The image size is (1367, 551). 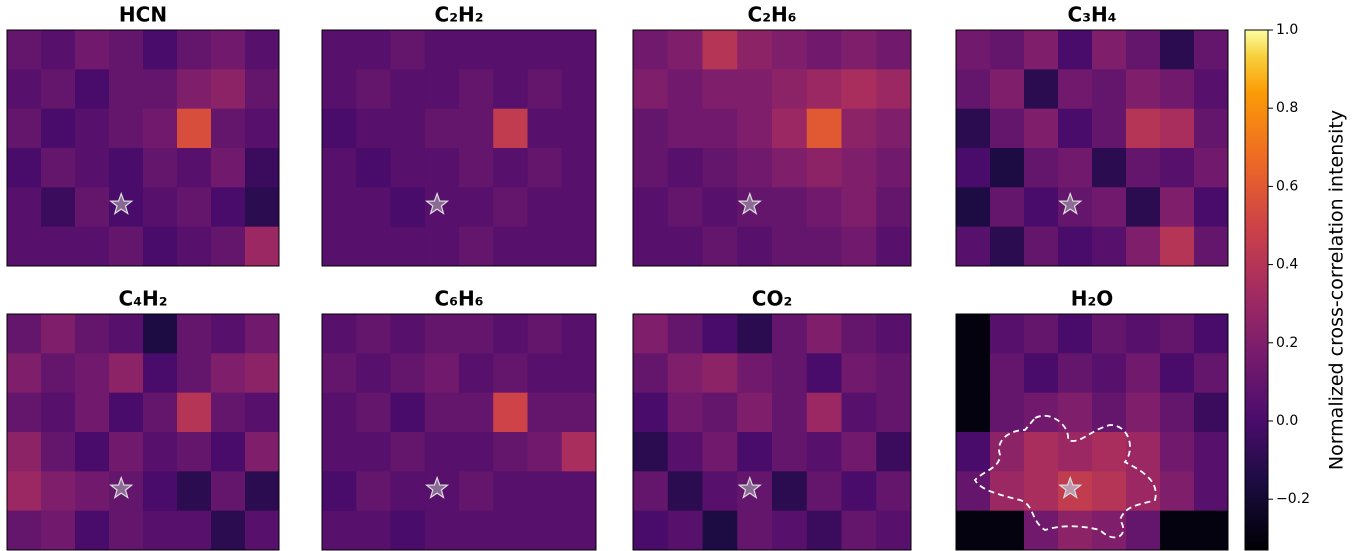 What do you see at coordinates (772, 299) in the screenshot?
I see `panel-title: CO₂` at bounding box center [772, 299].